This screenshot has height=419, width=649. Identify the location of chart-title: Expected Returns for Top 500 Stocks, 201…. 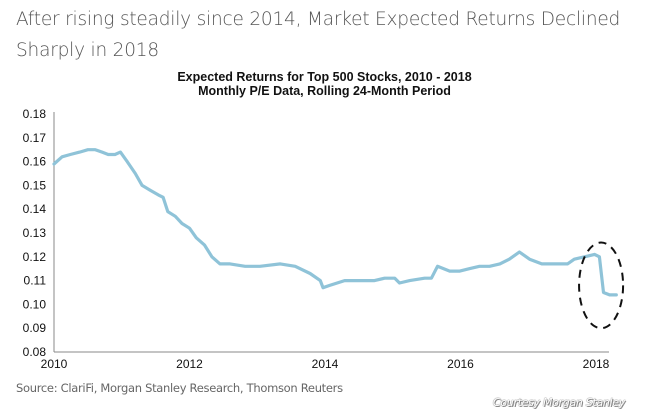
(324, 77).